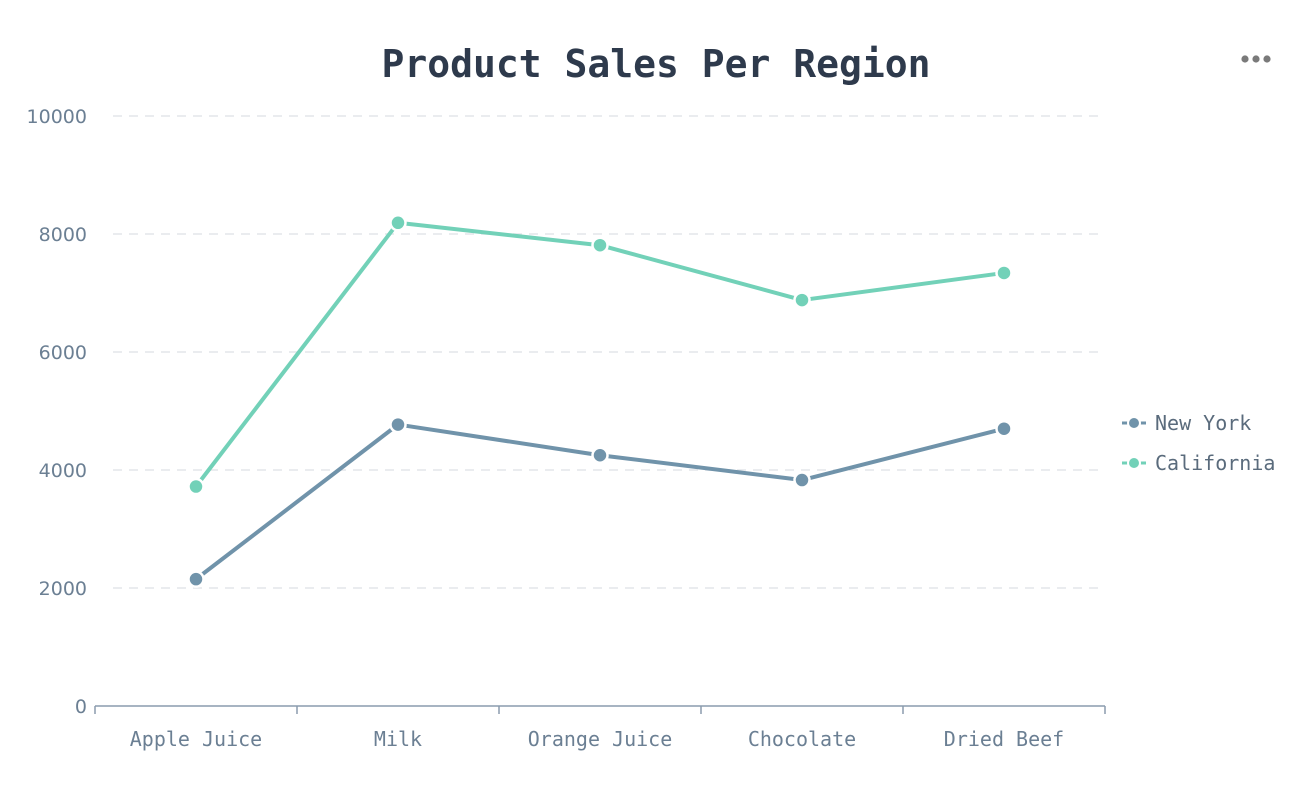 This screenshot has width=1293, height=795. Describe the element at coordinates (1004, 739) in the screenshot. I see `x-tick-label: Dried Beef` at that location.